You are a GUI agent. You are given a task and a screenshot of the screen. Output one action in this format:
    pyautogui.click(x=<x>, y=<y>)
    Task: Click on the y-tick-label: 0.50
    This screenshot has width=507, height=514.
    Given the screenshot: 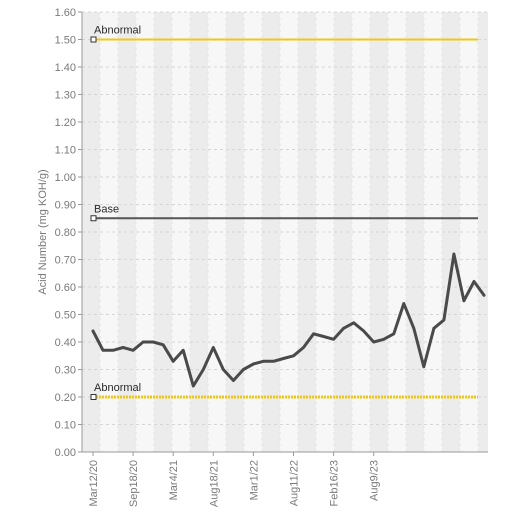 What is the action you would take?
    pyautogui.click(x=65, y=316)
    